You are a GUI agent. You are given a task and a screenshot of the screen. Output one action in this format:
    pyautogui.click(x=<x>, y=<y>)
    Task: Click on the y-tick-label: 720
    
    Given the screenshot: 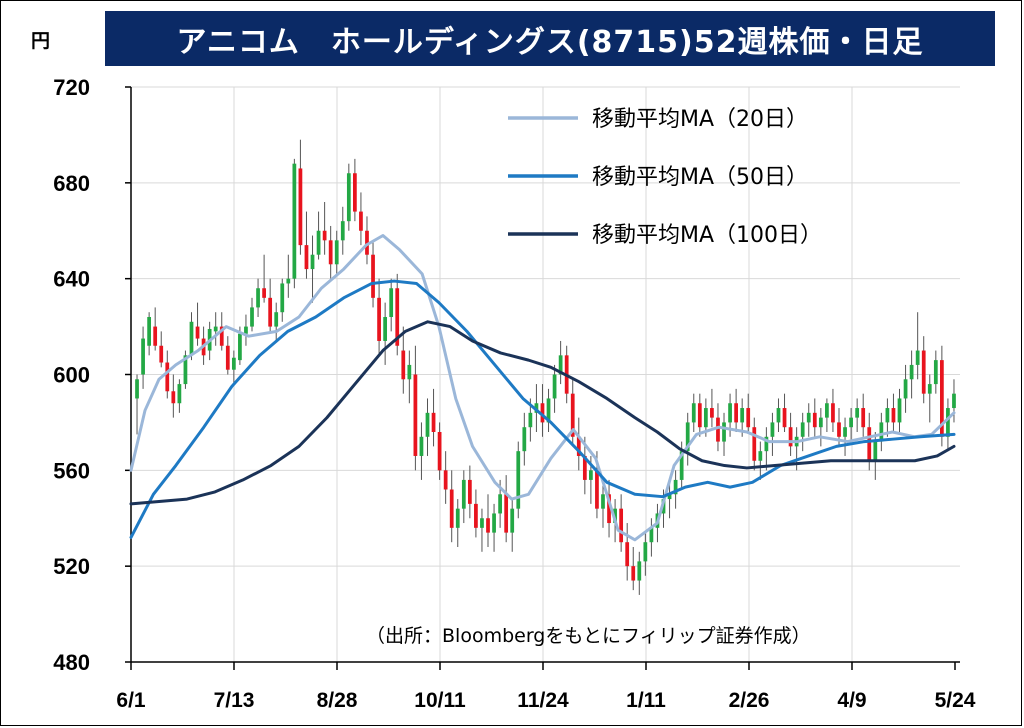 What is the action you would take?
    pyautogui.click(x=71, y=87)
    